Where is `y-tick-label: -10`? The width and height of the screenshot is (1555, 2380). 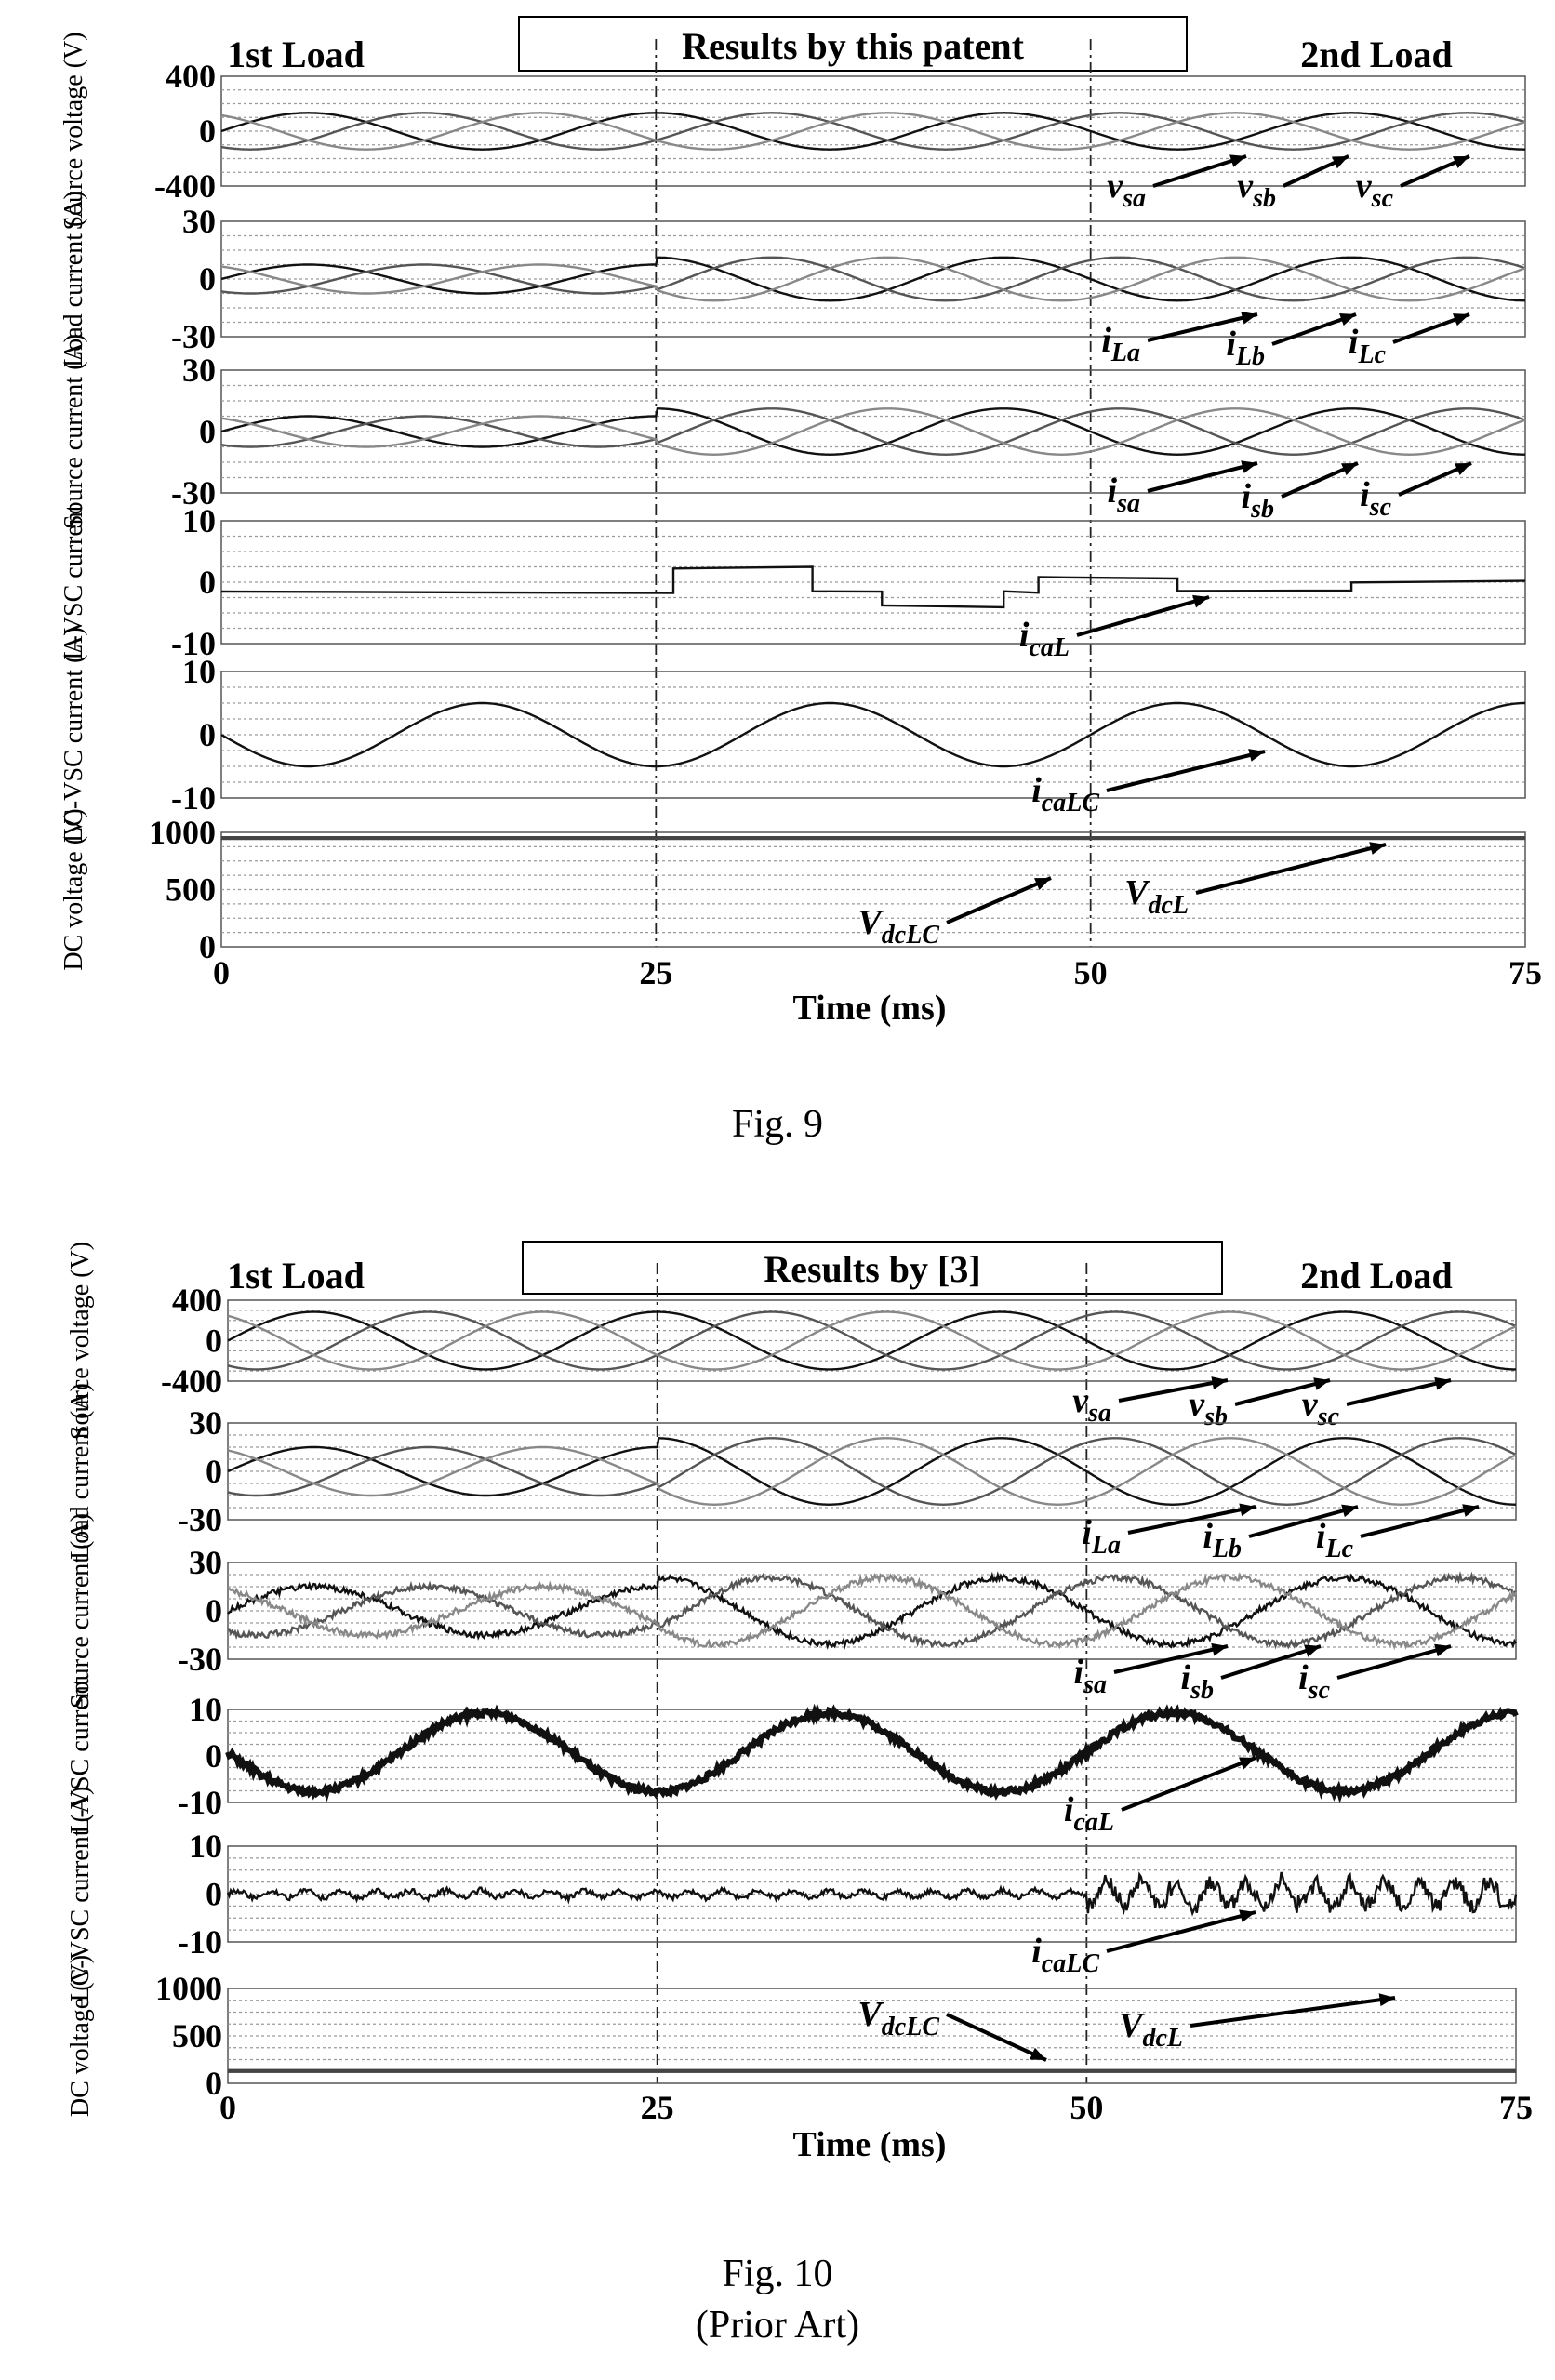 y-tick-label: -10 is located at coordinates (193, 643).